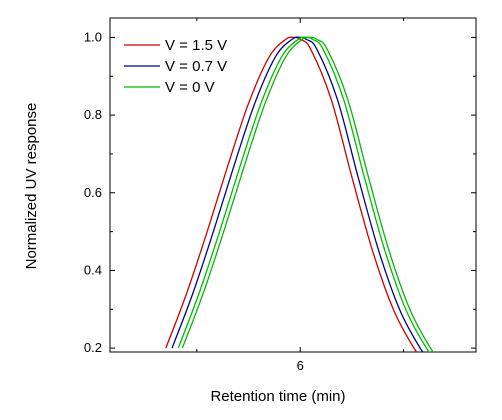 The width and height of the screenshot is (502, 420). I want to click on legend: V = 1.5 V V = 0.7 V V = 0 V, so click(175, 66).